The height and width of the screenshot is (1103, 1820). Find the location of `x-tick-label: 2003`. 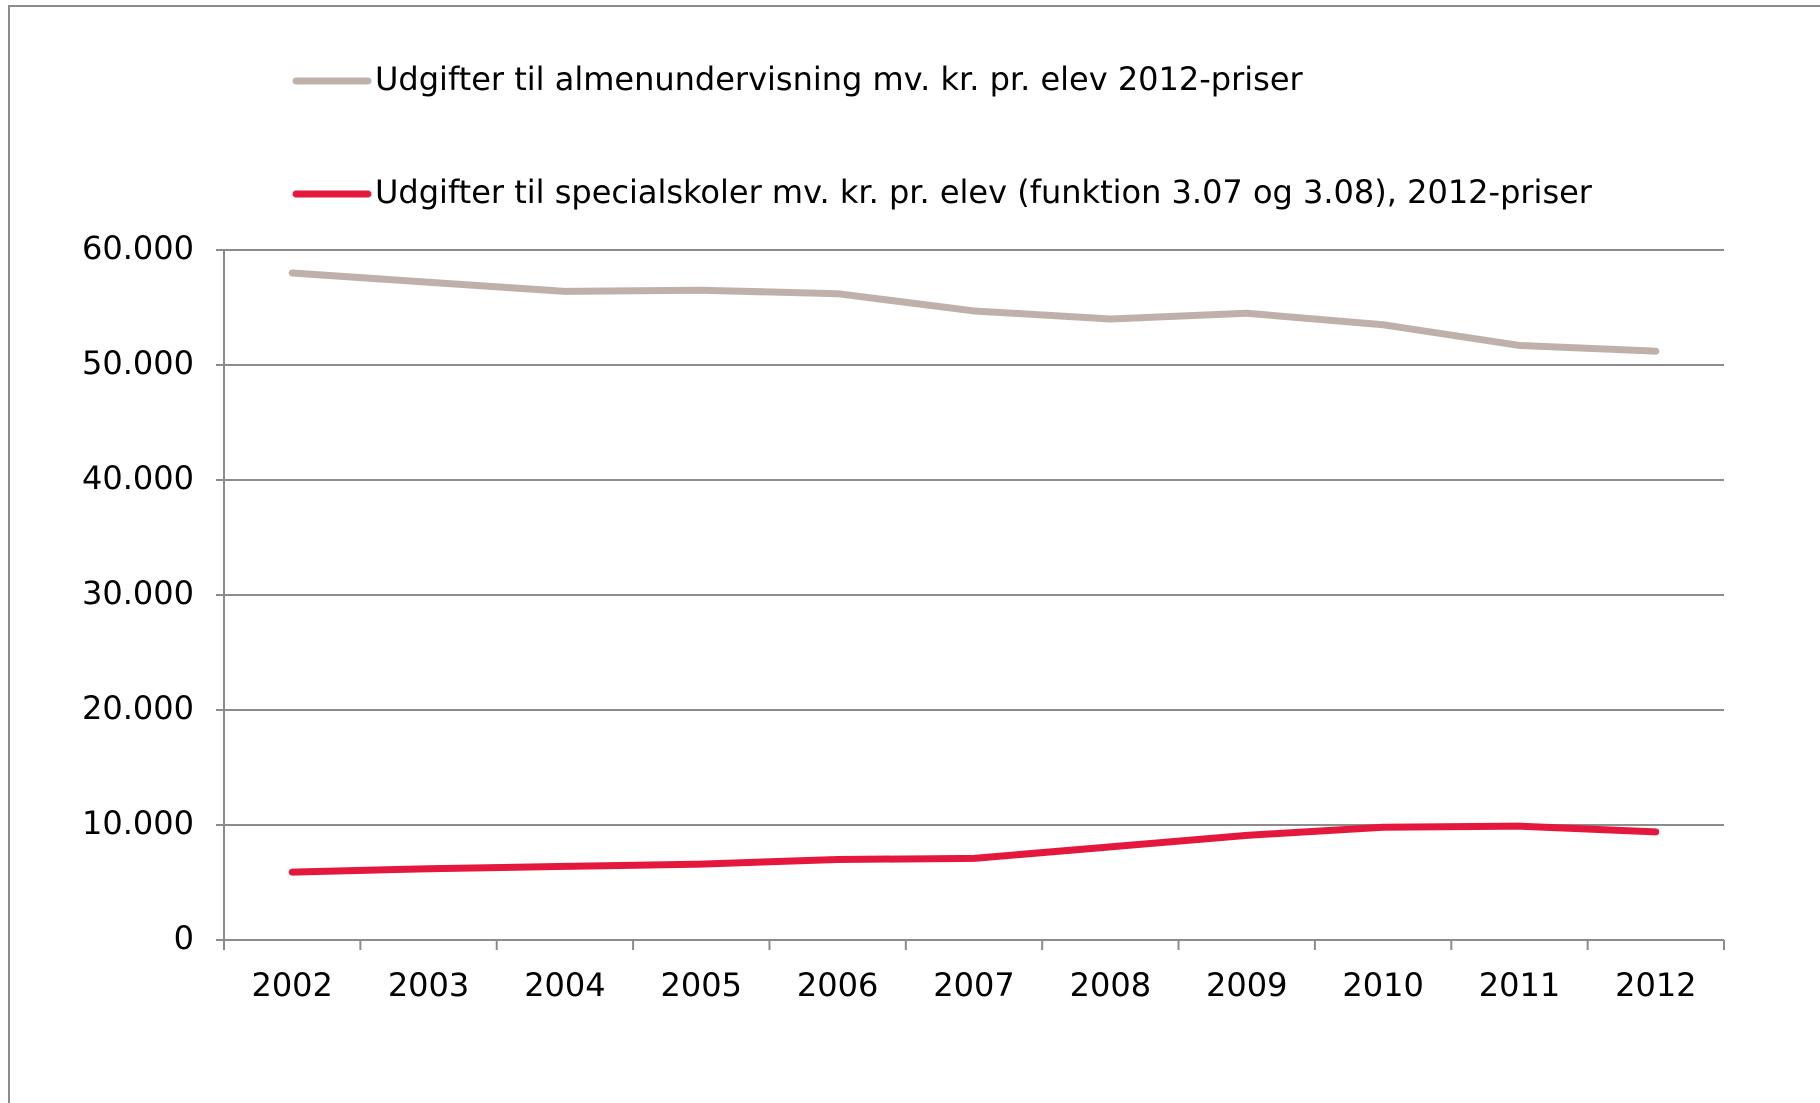

x-tick-label: 2003 is located at coordinates (428, 985).